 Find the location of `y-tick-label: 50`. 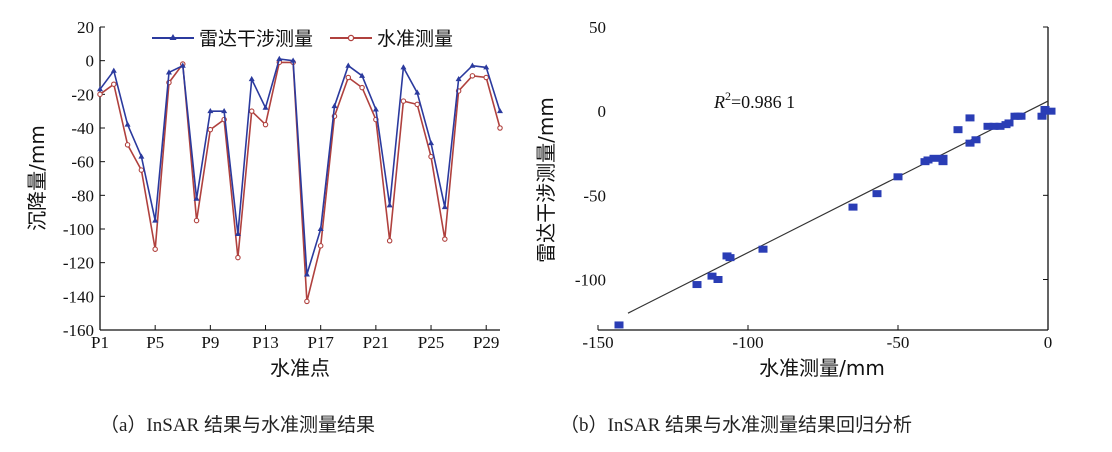

y-tick-label: 50 is located at coordinates (597, 27).